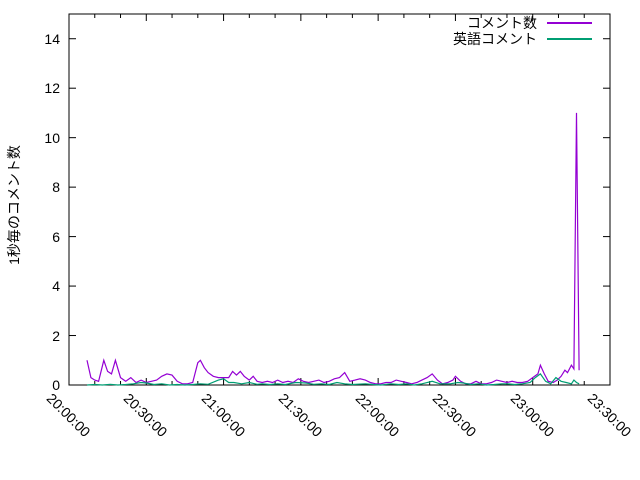  I want to click on legend-label-english-comments: 英語コメント, so click(495, 39).